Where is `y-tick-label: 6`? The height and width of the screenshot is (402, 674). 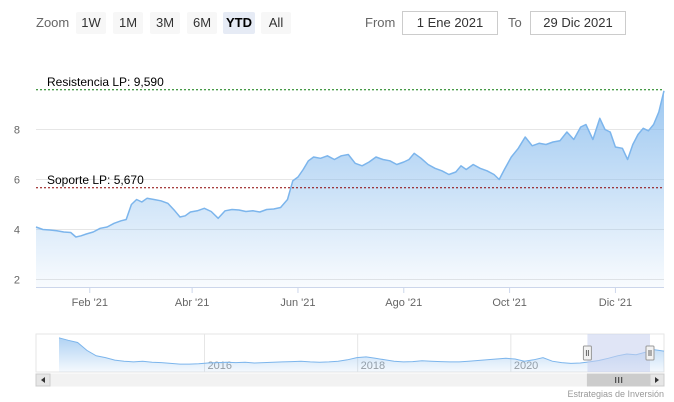 y-tick-label: 6 is located at coordinates (17, 181).